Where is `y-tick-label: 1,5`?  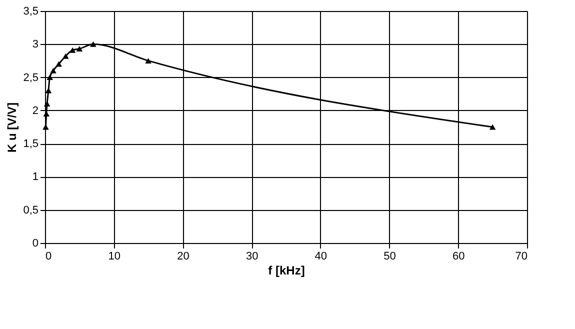
y-tick-label: 1,5 is located at coordinates (30, 144).